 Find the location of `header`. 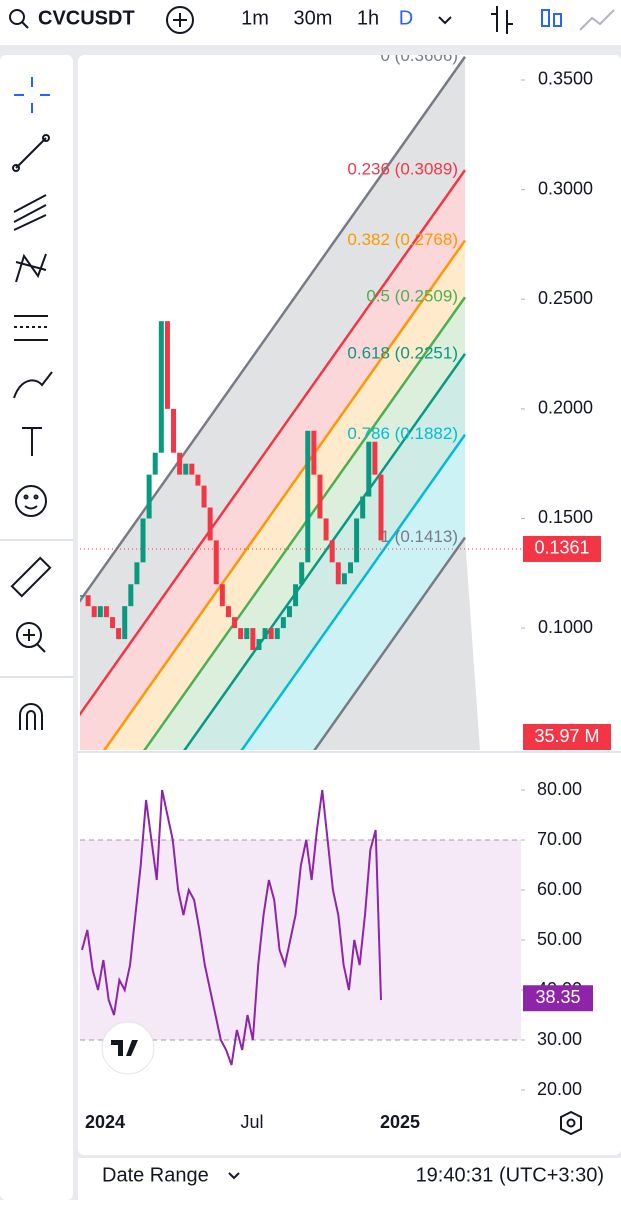

header is located at coordinates (310, 22).